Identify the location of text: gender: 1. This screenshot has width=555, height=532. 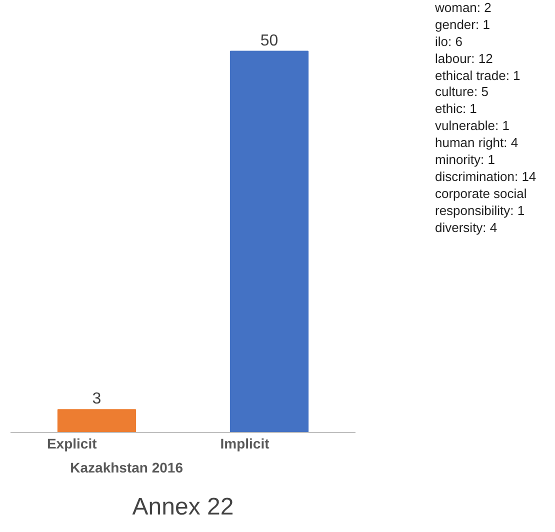
(463, 25).